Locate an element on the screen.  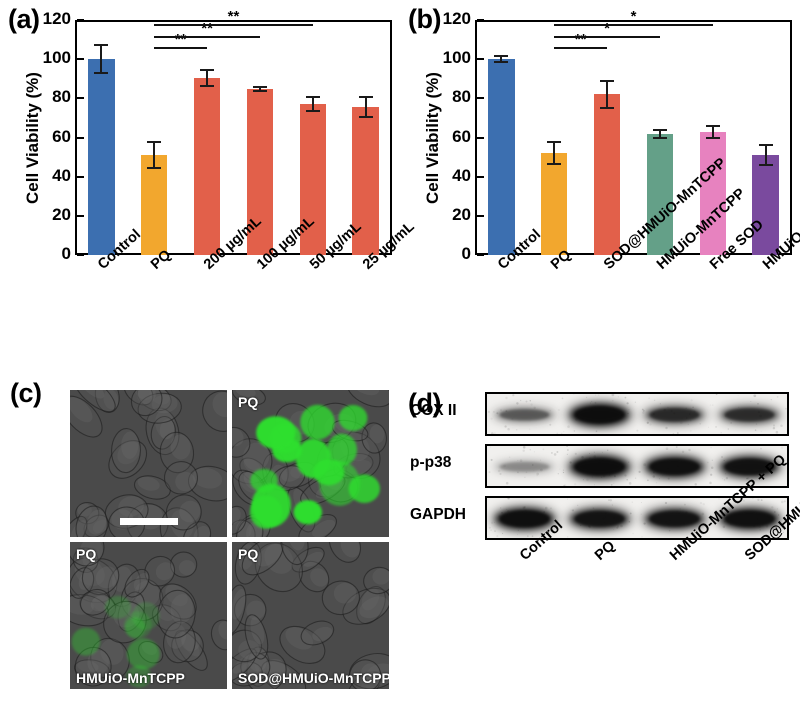
panel-b-plot-area is located at coordinates (633, 137).